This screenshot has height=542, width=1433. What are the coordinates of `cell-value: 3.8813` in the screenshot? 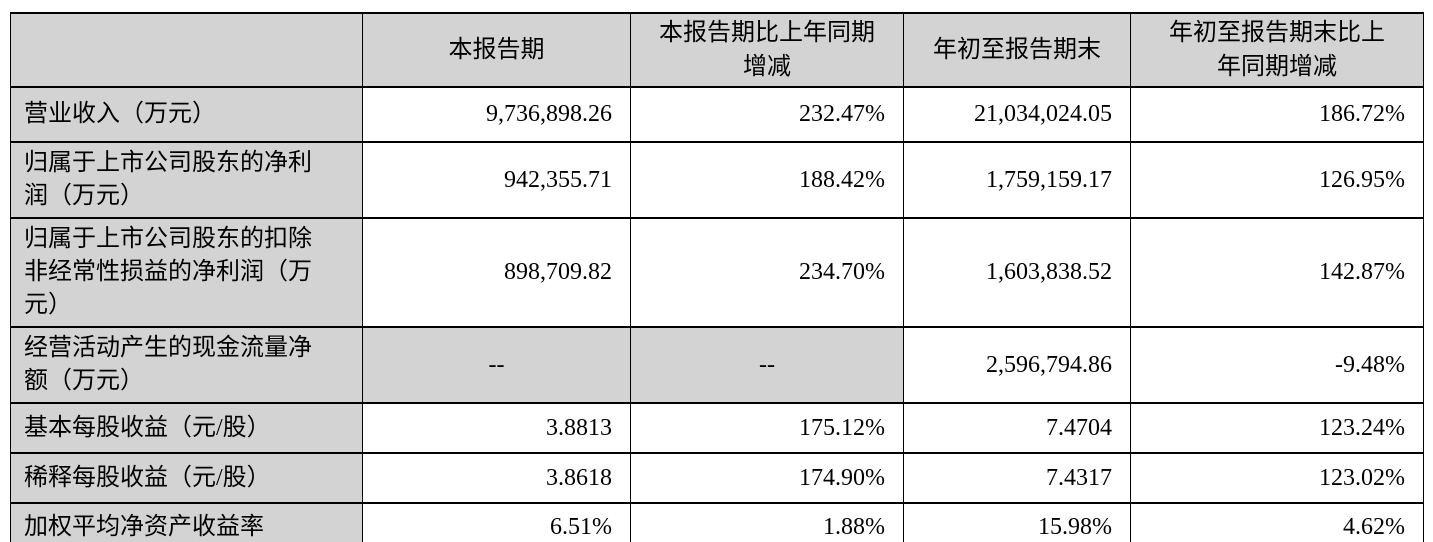 It's located at (496, 428).